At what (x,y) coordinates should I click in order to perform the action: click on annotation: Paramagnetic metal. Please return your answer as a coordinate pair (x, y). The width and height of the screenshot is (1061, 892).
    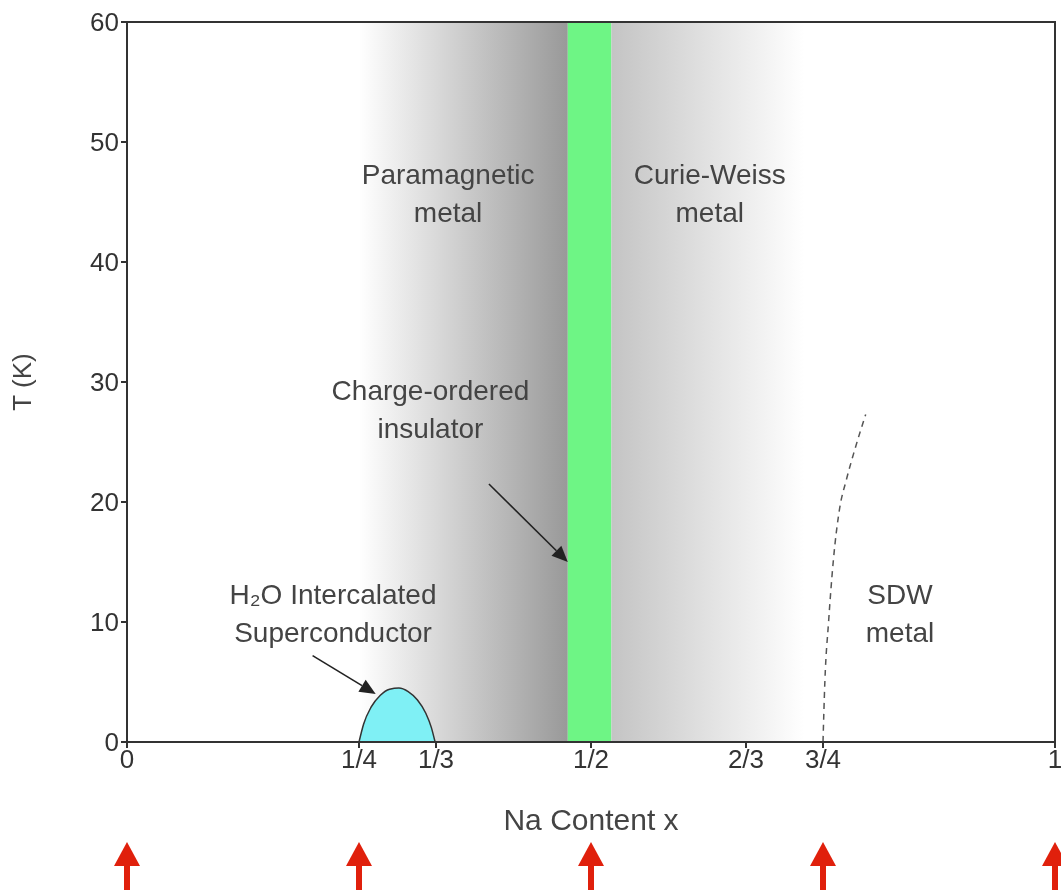
    Looking at the image, I should click on (448, 193).